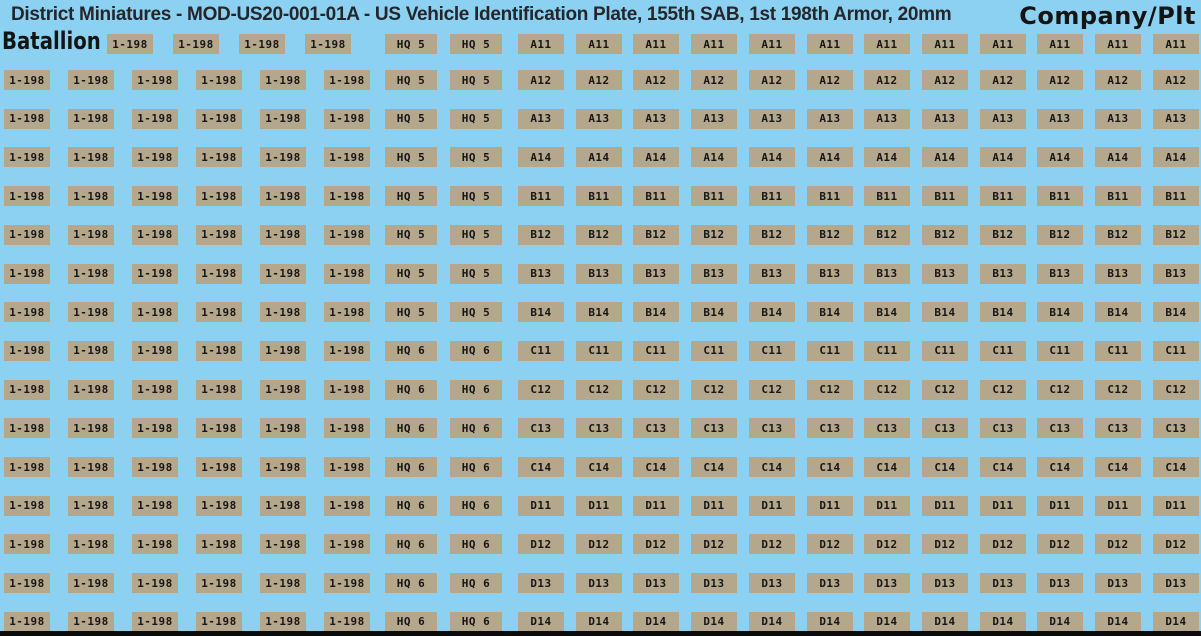 Image resolution: width=1201 pixels, height=636 pixels. What do you see at coordinates (772, 312) in the screenshot?
I see `code-plate: B14` at bounding box center [772, 312].